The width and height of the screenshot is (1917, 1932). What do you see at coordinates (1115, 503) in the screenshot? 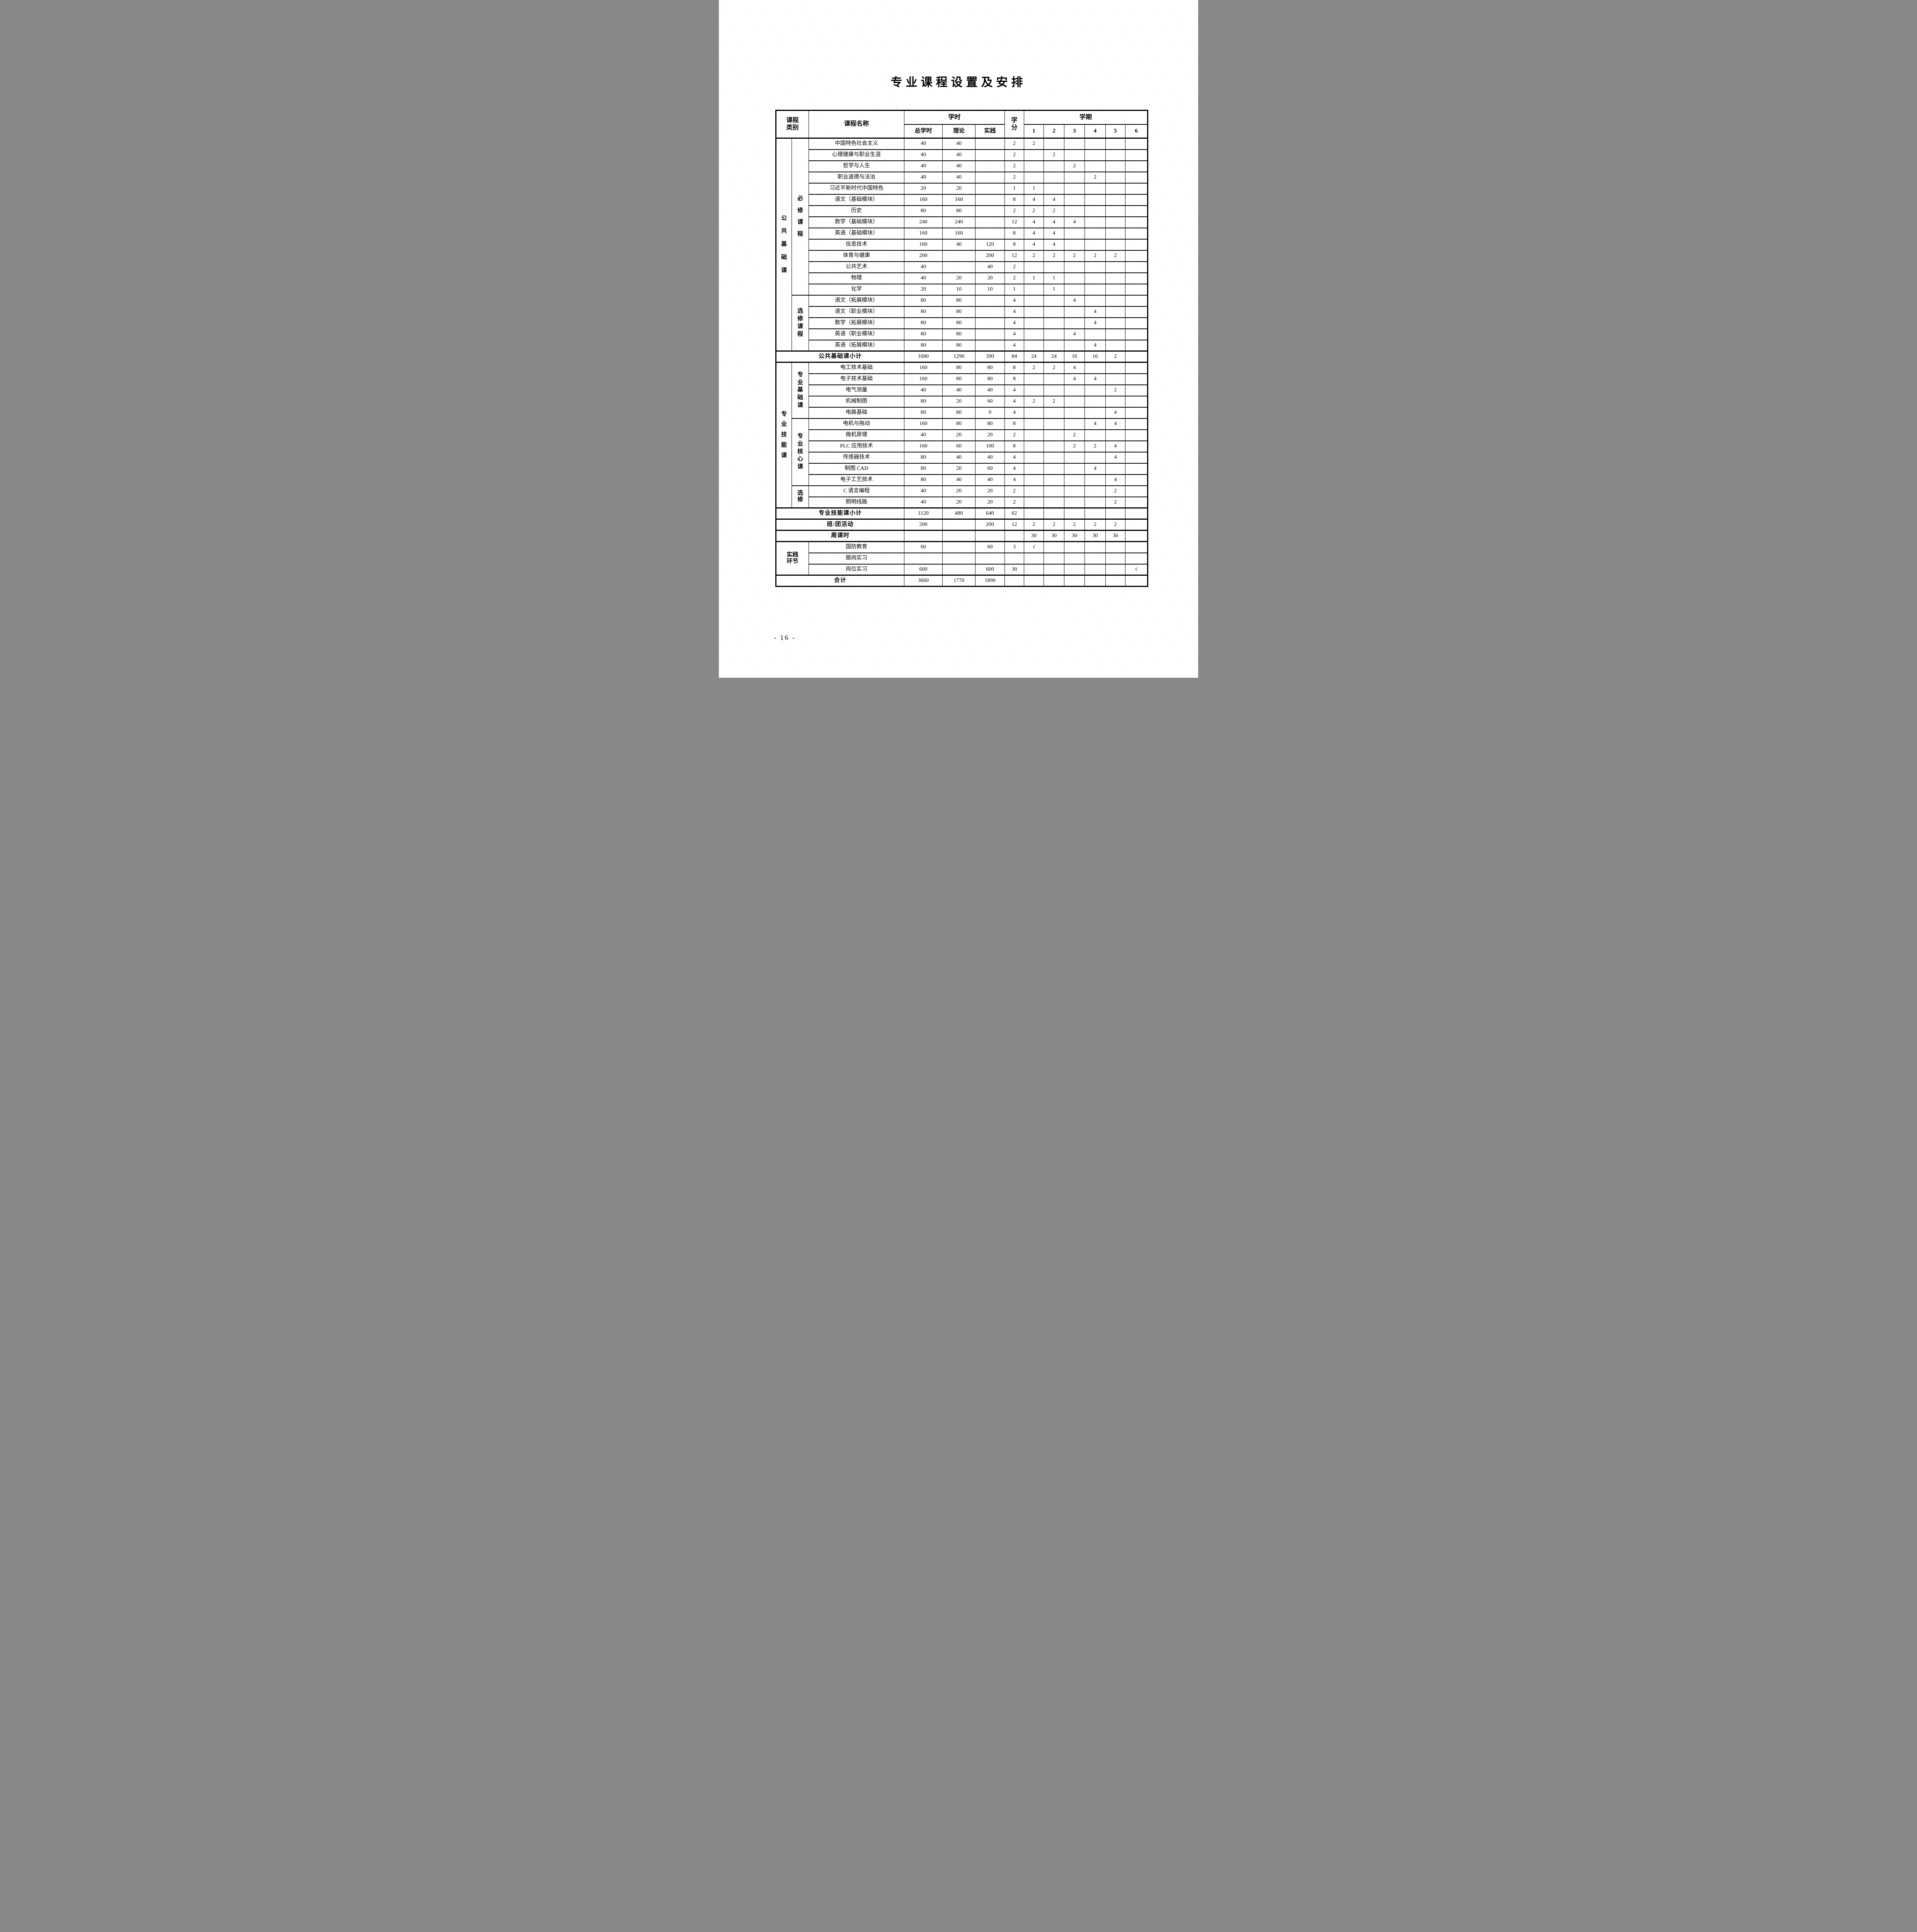
I see `semester-5-cell: 2` at bounding box center [1115, 503].